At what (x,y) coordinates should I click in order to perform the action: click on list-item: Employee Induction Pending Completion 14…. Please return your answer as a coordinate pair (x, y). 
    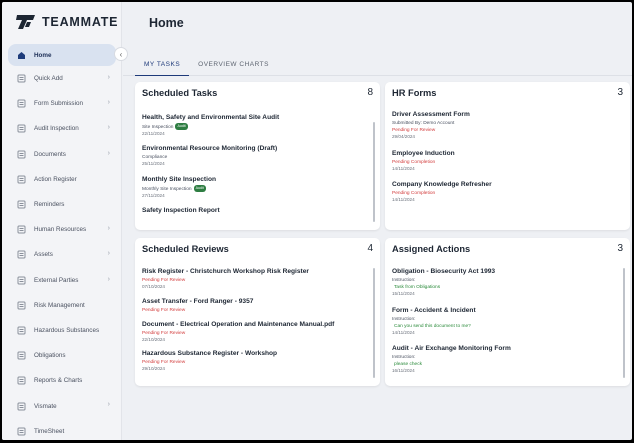
    Looking at the image, I should click on (504, 161).